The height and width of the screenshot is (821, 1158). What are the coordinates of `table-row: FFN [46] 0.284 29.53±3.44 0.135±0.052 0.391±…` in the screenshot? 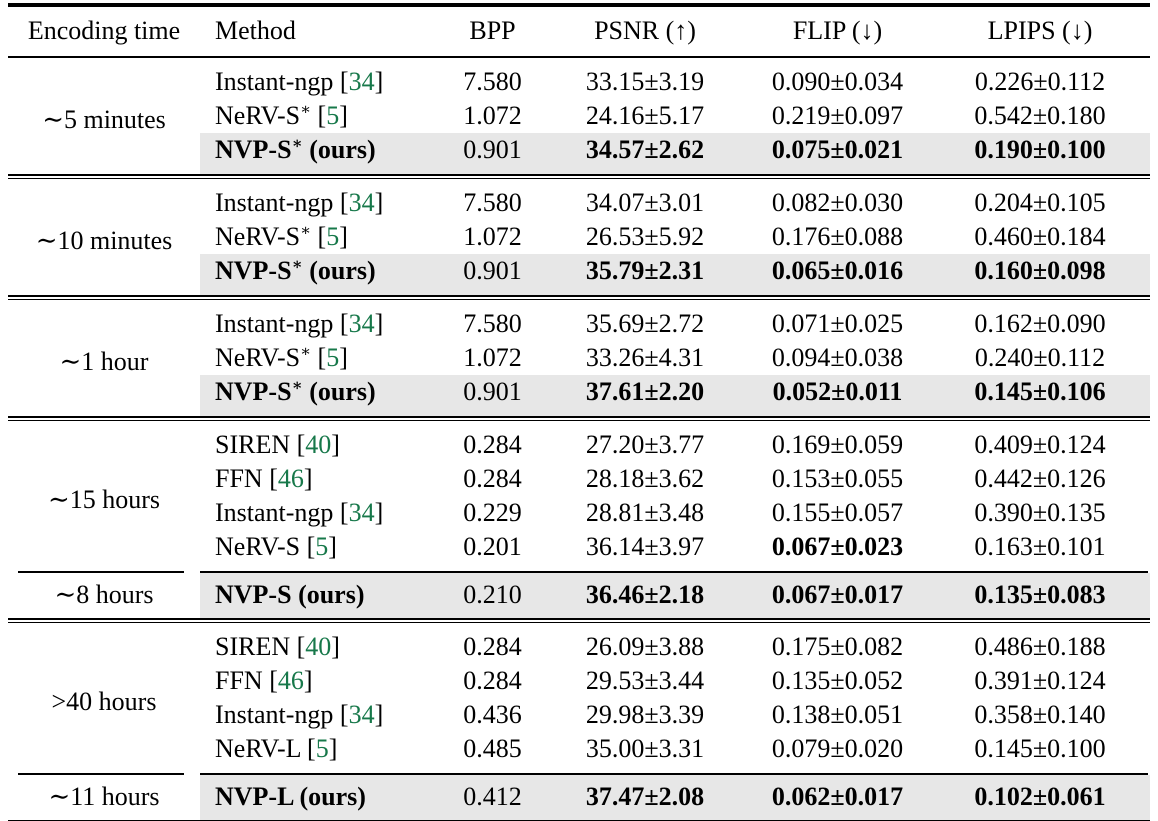 It's located at (579, 681).